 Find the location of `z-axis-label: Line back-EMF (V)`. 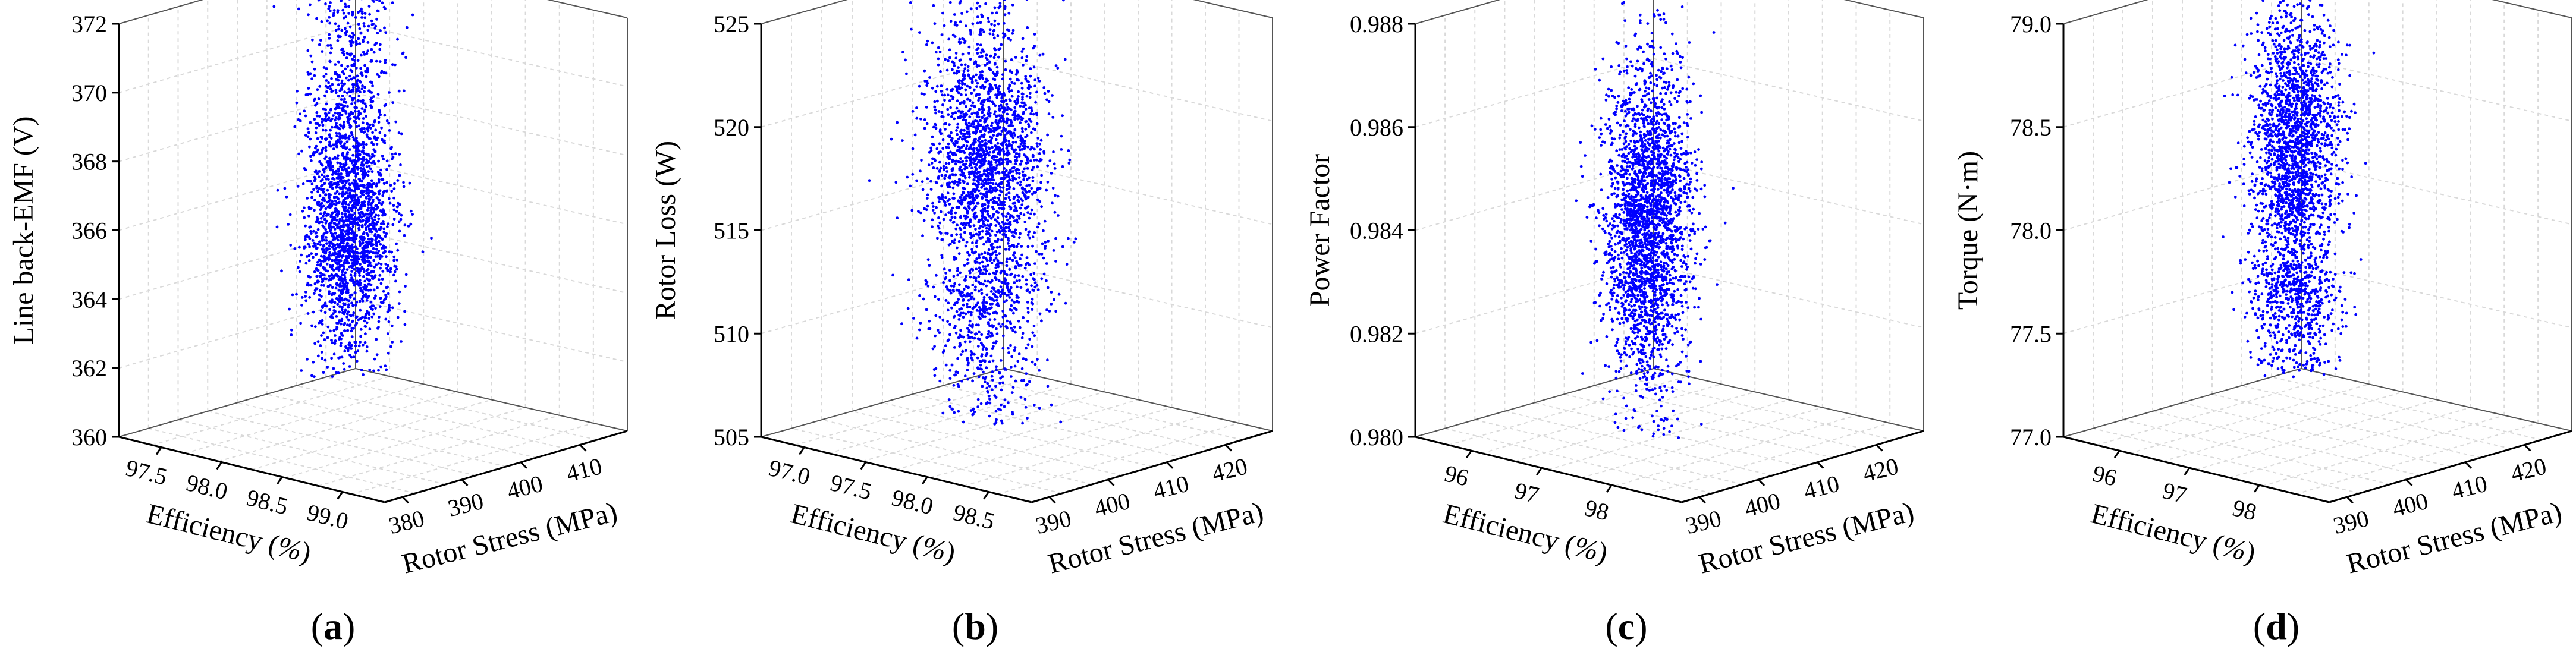

z-axis-label: Line back-EMF (V) is located at coordinates (23, 231).